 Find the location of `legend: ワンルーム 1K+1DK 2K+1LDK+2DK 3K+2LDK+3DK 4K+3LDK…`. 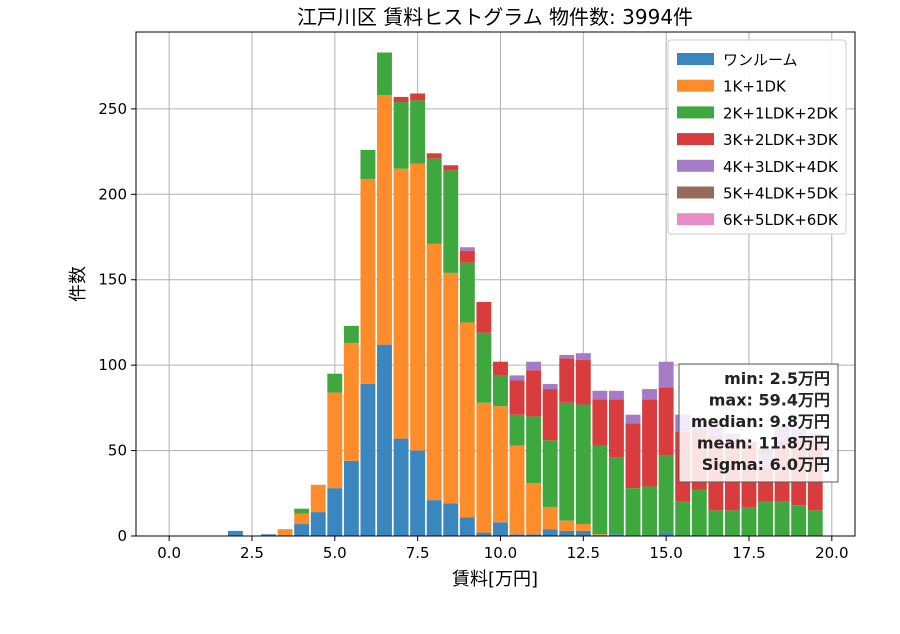

legend: ワンルーム 1K+1DK 2K+1LDK+2DK 3K+2LDK+3DK 4K+3LDK… is located at coordinates (757, 137).